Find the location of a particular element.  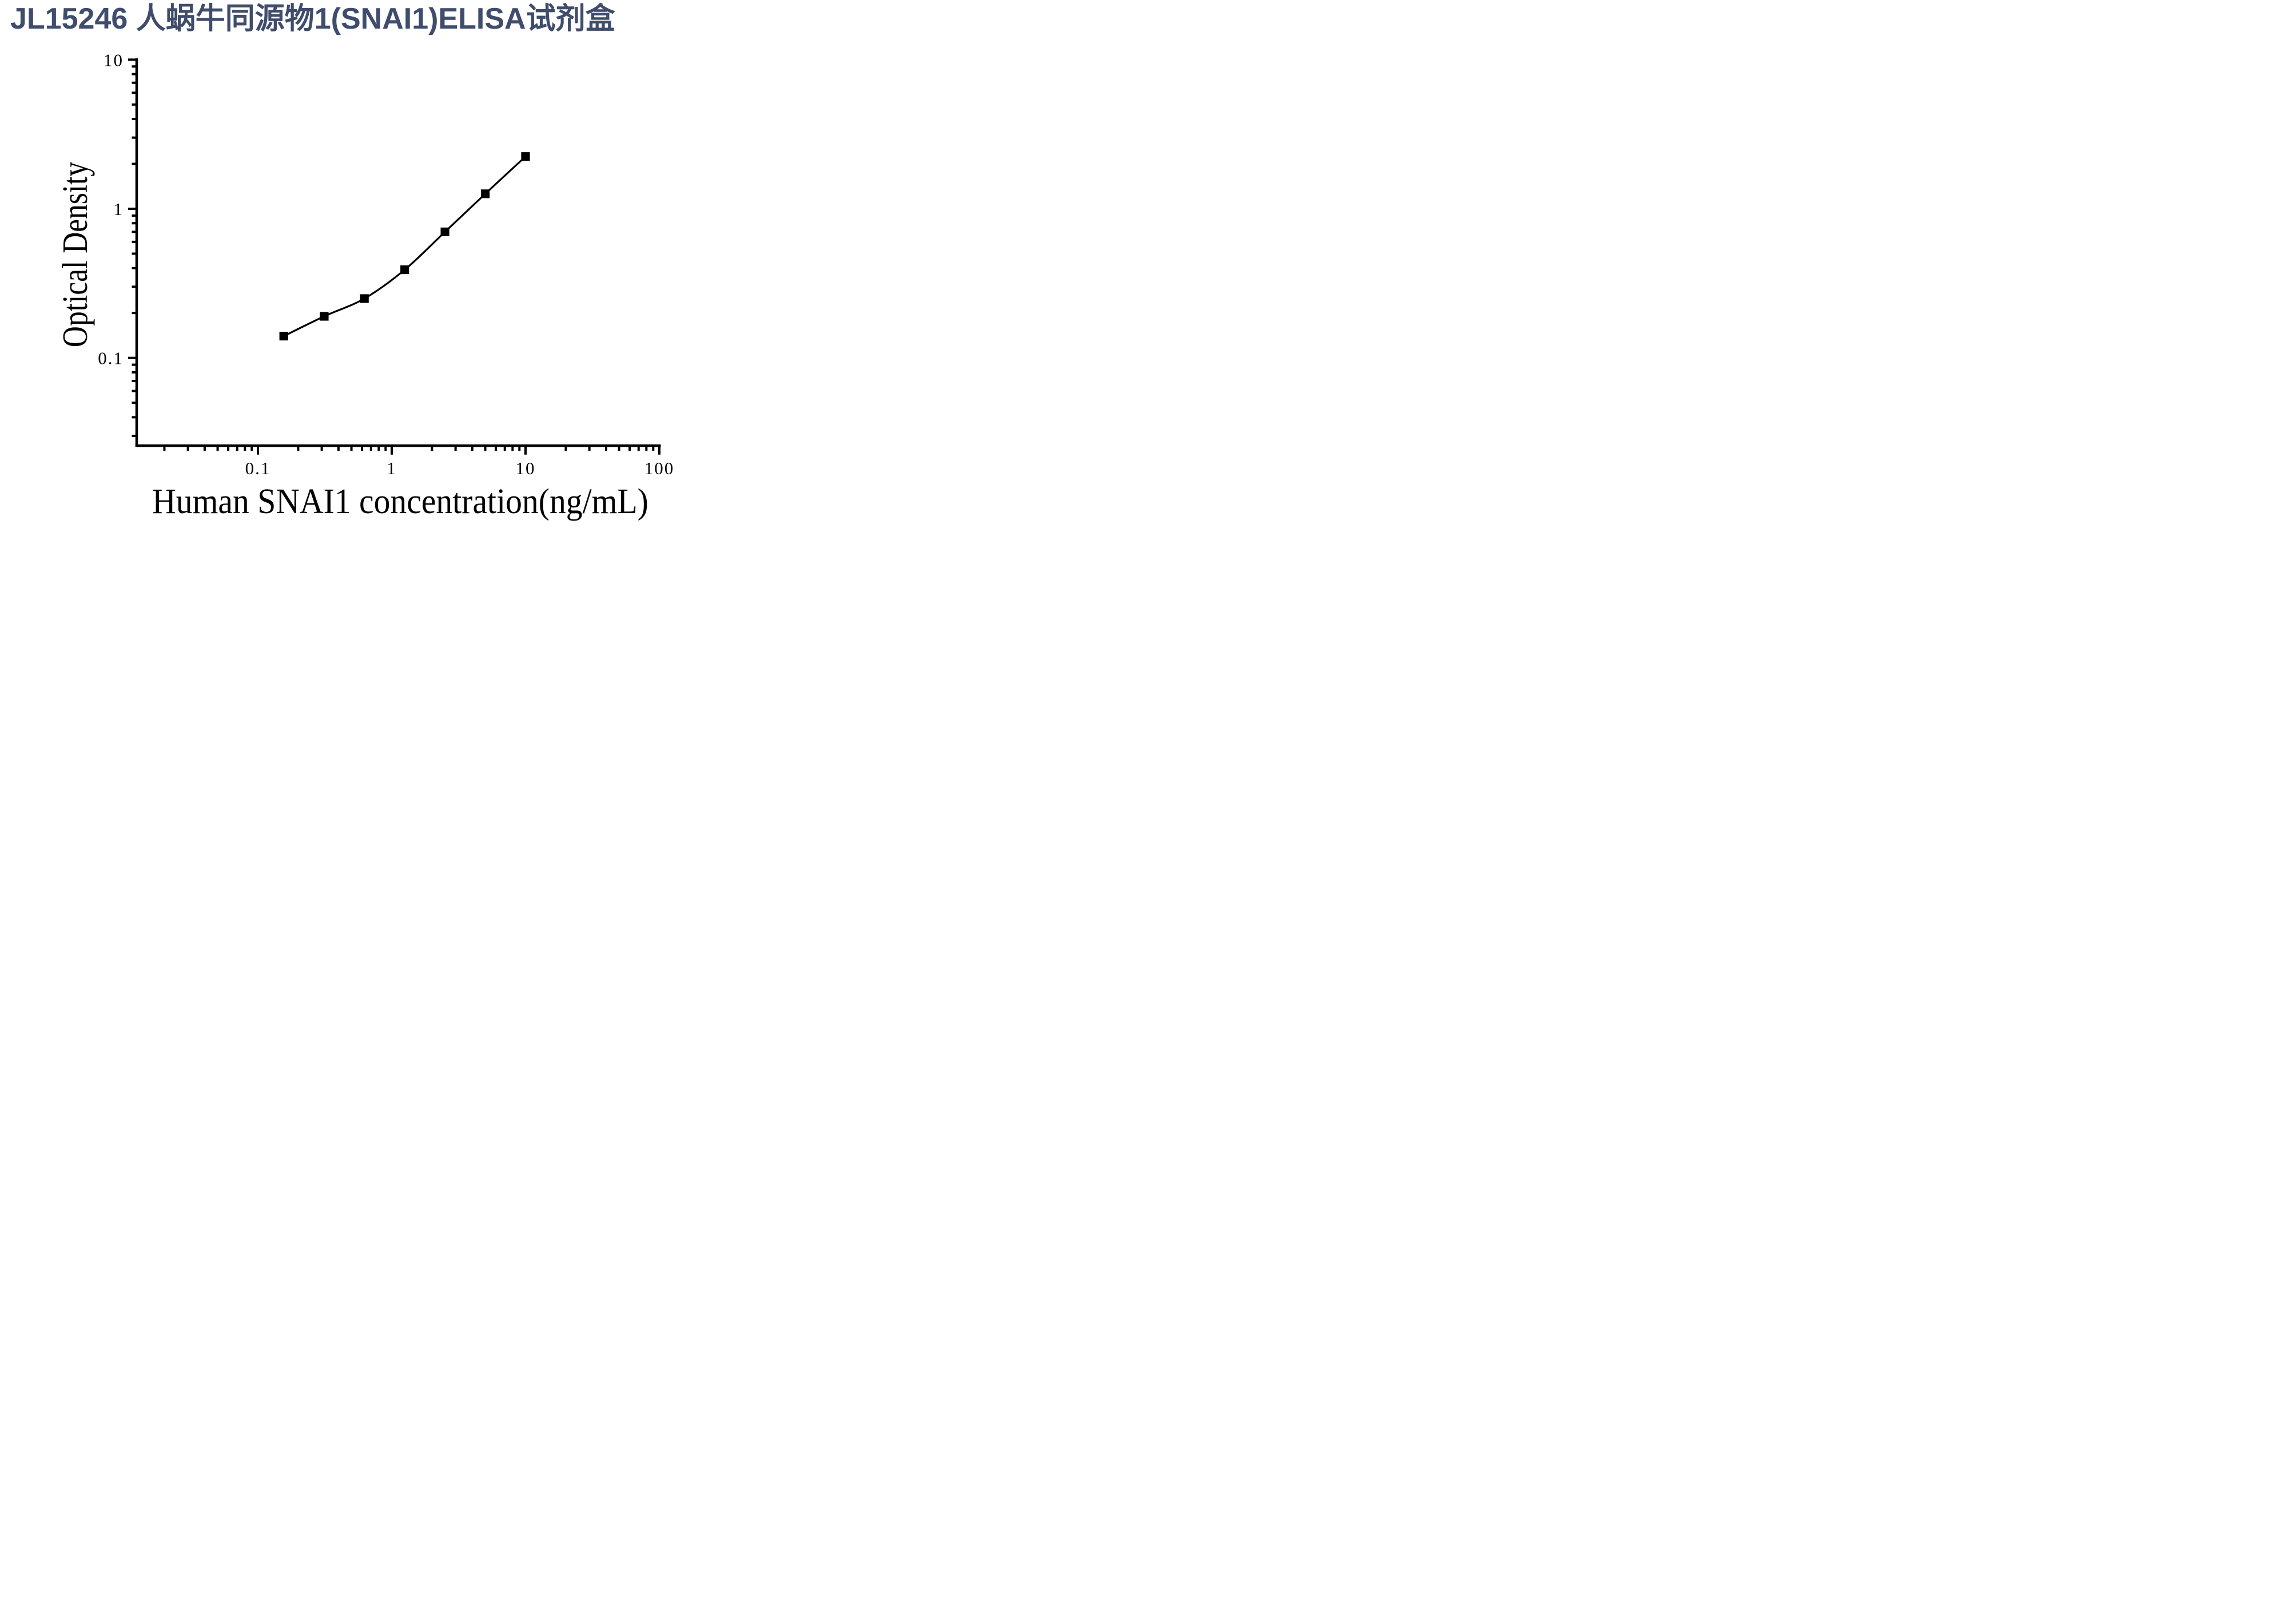

y-axis-title: Optical Density is located at coordinates (75, 254).